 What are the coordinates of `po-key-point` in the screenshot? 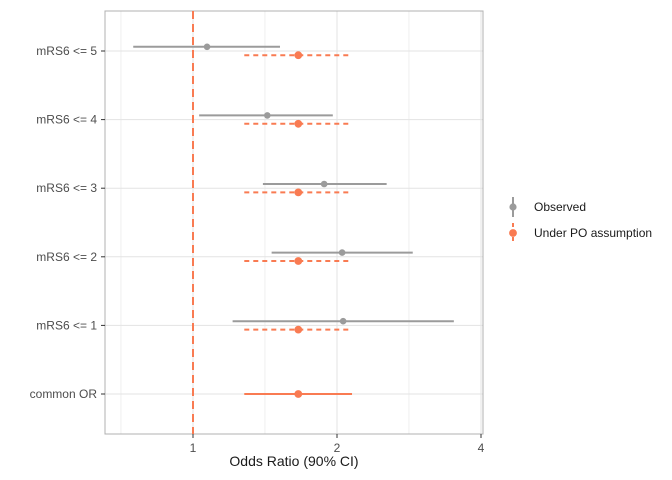 It's located at (513, 233).